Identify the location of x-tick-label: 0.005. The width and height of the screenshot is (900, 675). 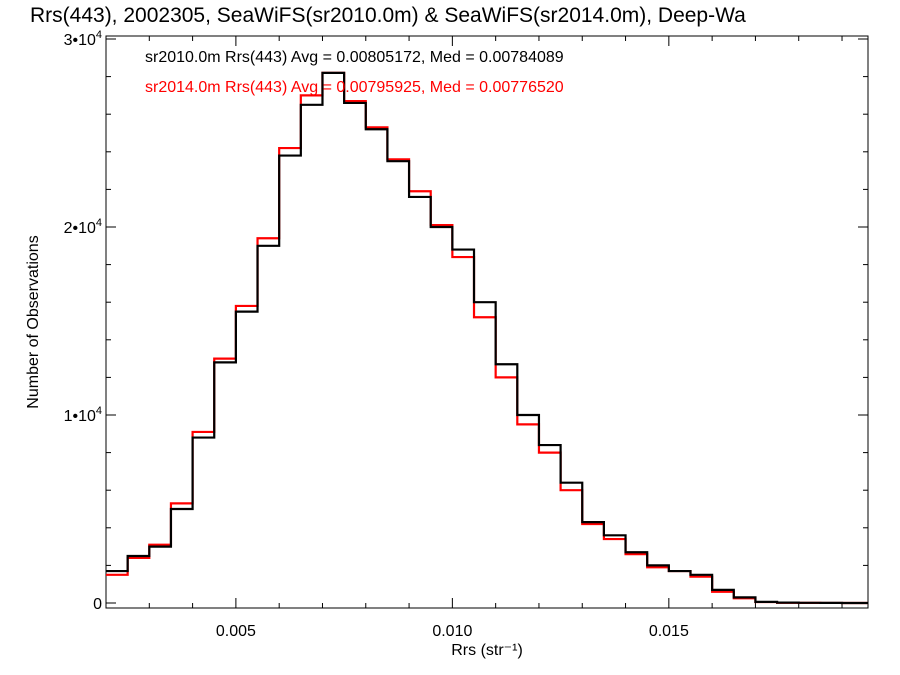
(236, 631).